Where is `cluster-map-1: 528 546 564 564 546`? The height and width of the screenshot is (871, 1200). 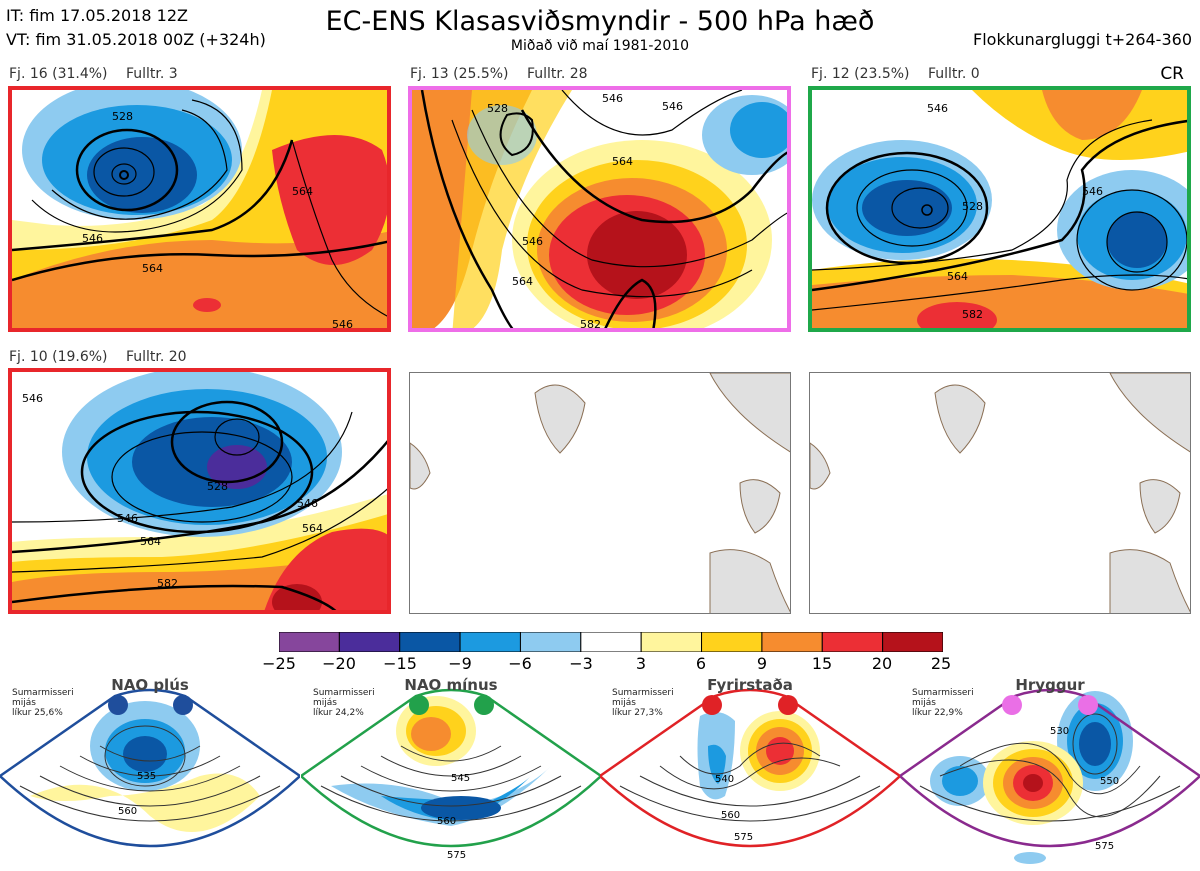
cluster-map-1: 528 546 564 564 546 is located at coordinates (199, 209).